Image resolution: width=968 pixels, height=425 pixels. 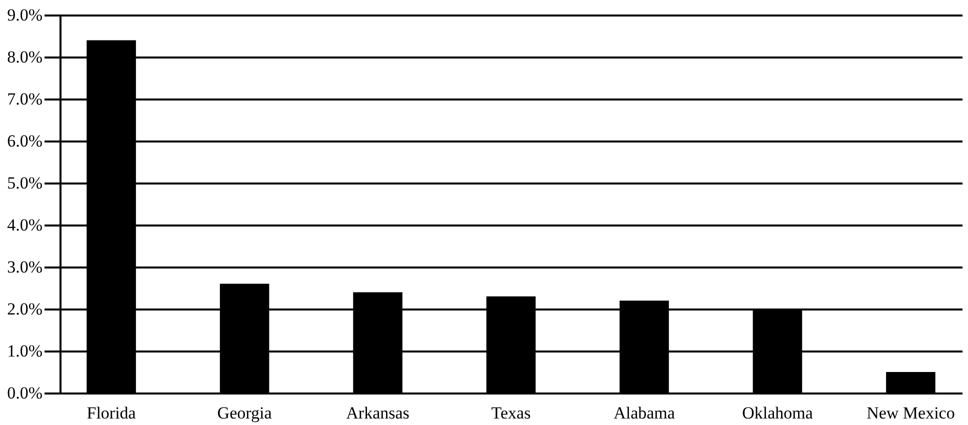 I want to click on y-tick-label: 9.0%, so click(x=24, y=15).